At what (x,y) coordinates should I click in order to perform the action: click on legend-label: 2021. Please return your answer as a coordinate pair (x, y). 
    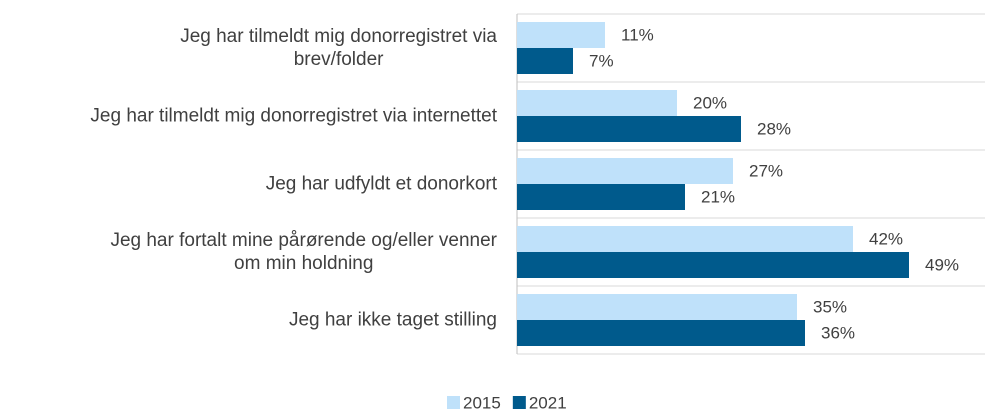
    Looking at the image, I should click on (548, 402).